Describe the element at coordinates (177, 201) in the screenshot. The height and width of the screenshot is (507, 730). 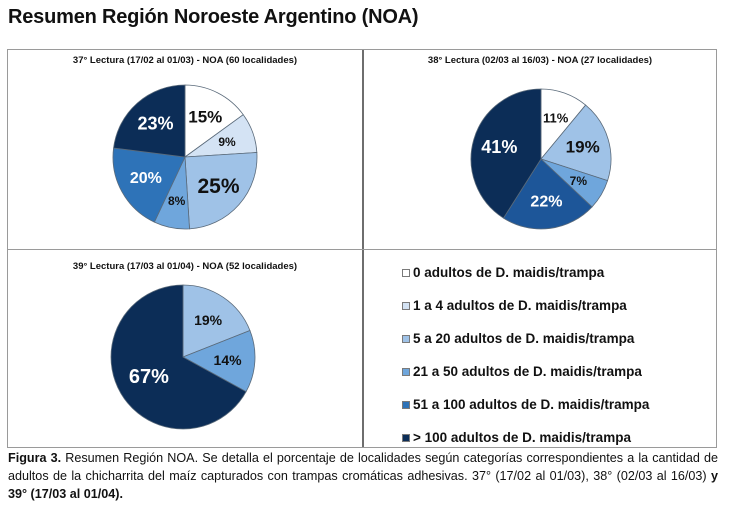
I see `pie-data-label: 8%` at that location.